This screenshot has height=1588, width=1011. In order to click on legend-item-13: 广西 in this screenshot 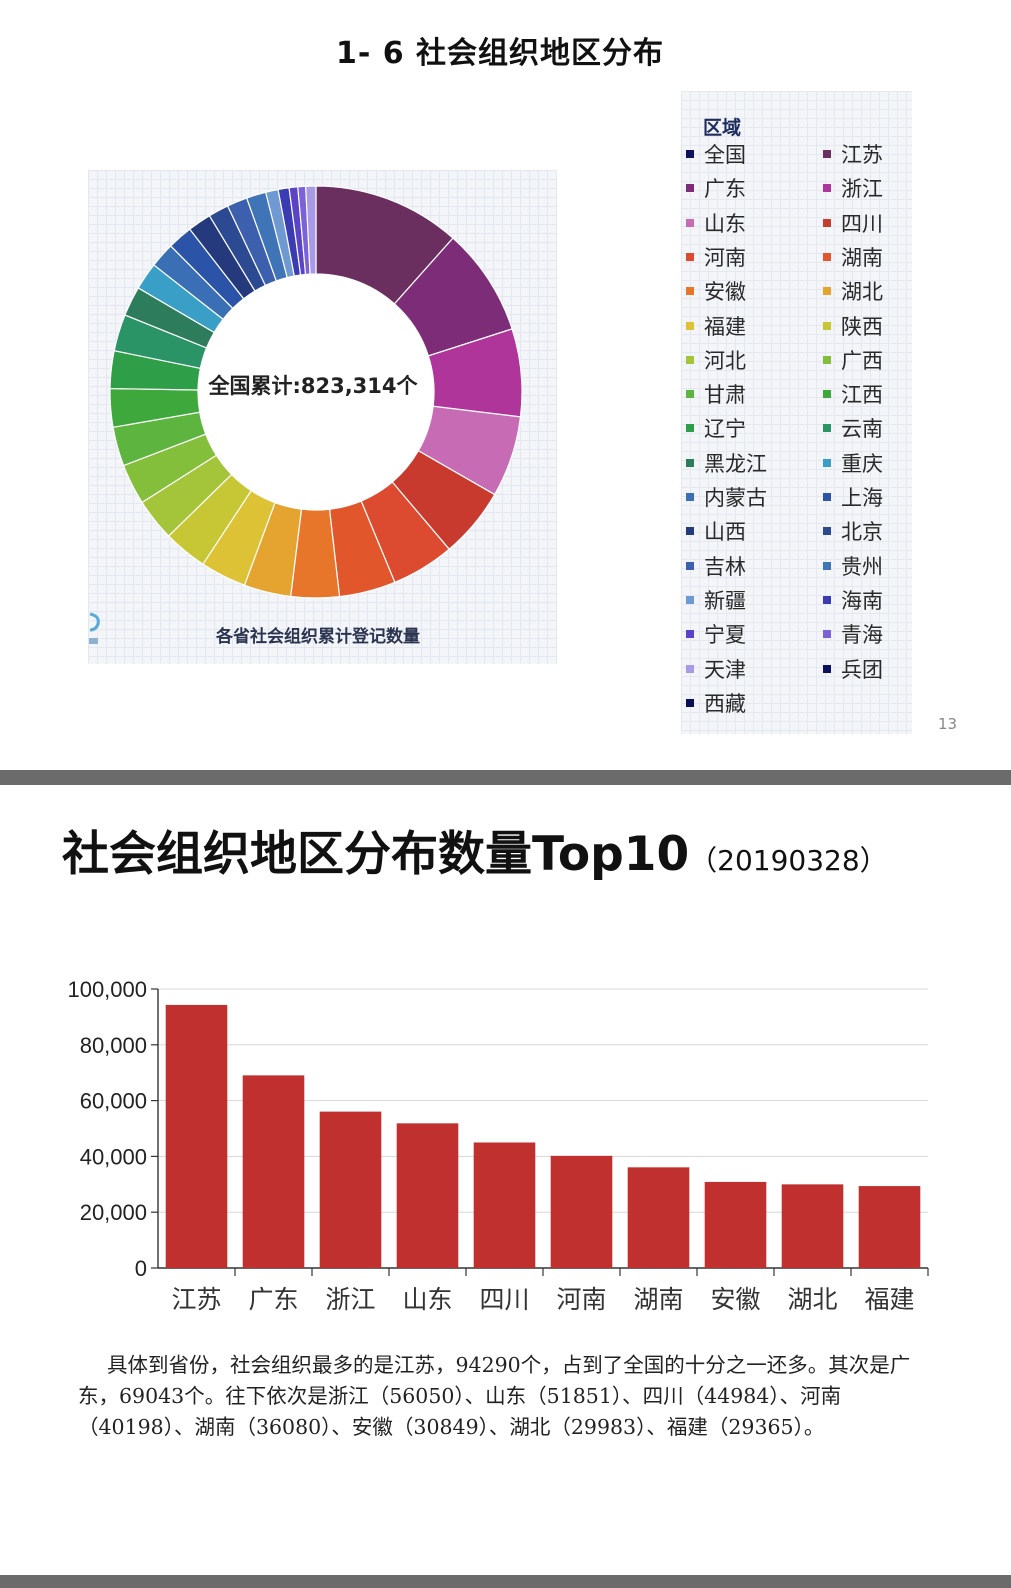, I will do `click(853, 360)`.